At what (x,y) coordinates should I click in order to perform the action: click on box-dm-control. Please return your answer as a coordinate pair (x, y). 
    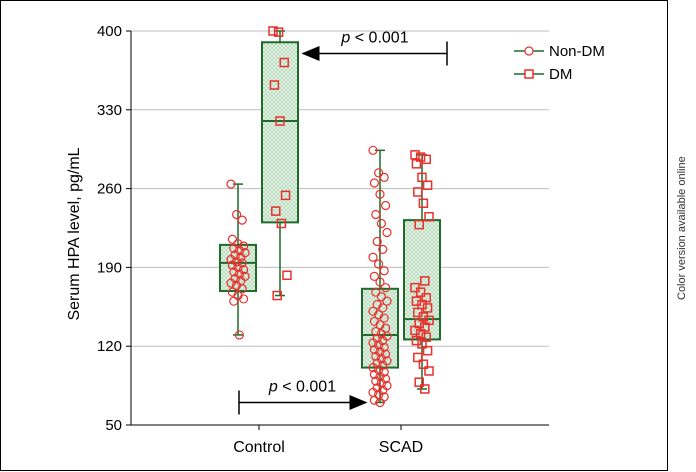
    Looking at the image, I should click on (280, 132).